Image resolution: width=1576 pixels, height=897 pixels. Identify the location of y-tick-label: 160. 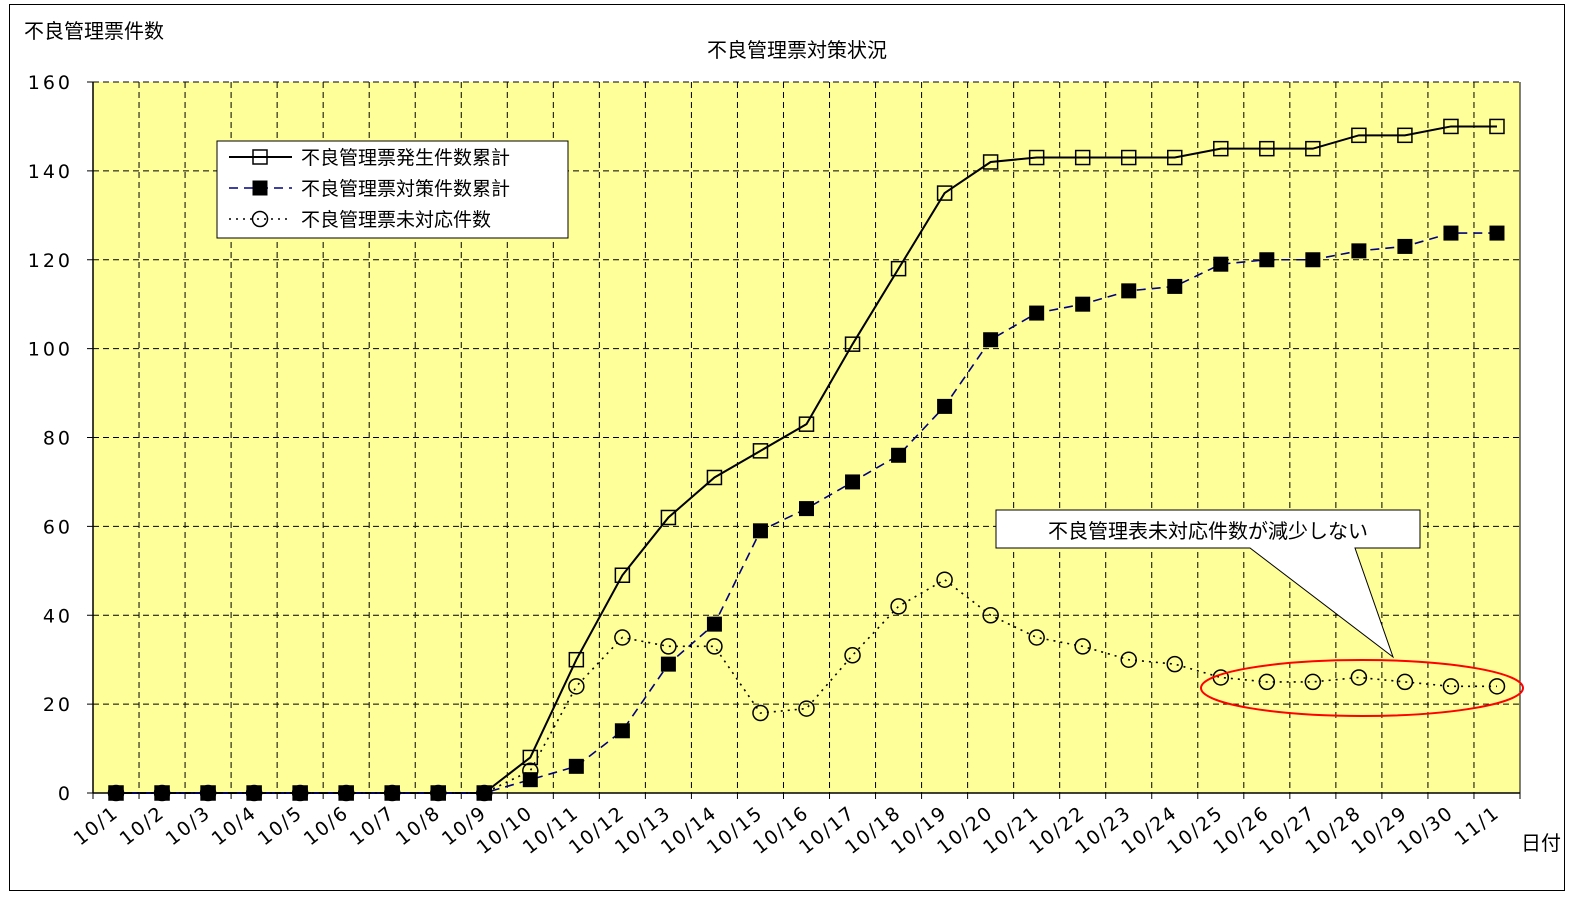
(50, 83).